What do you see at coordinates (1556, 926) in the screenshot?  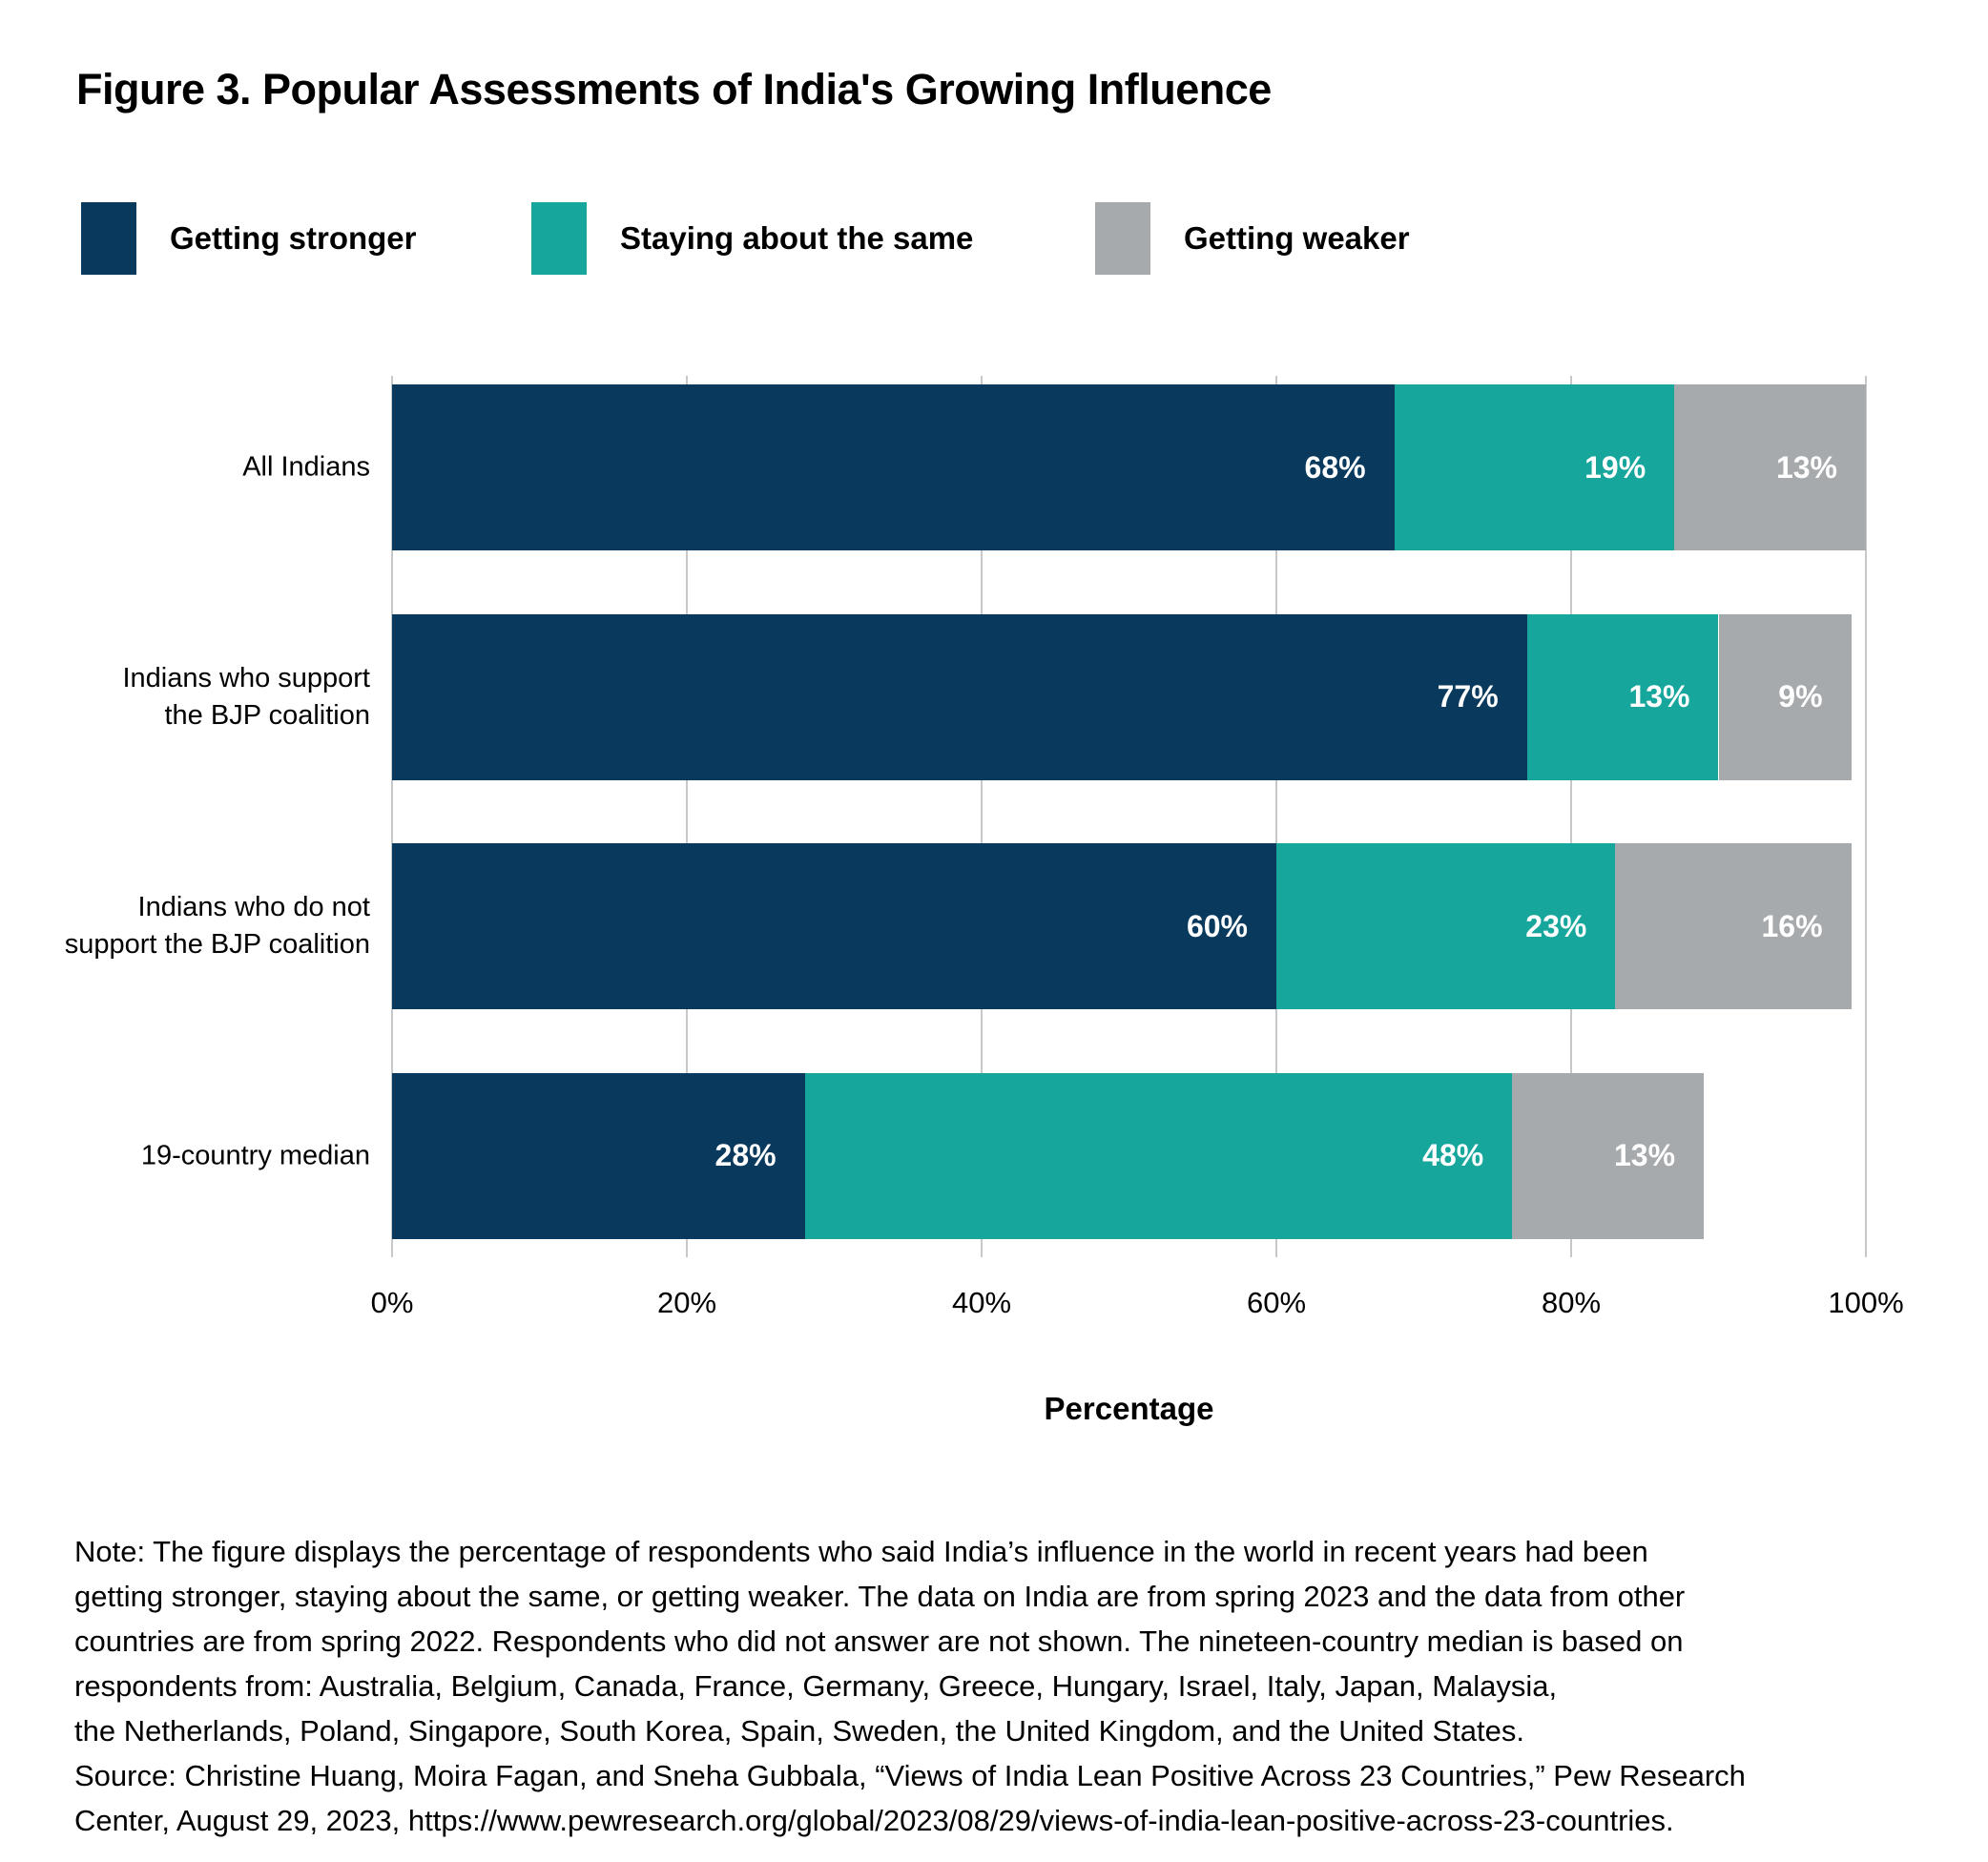 I see `bar-value-label: 23%` at bounding box center [1556, 926].